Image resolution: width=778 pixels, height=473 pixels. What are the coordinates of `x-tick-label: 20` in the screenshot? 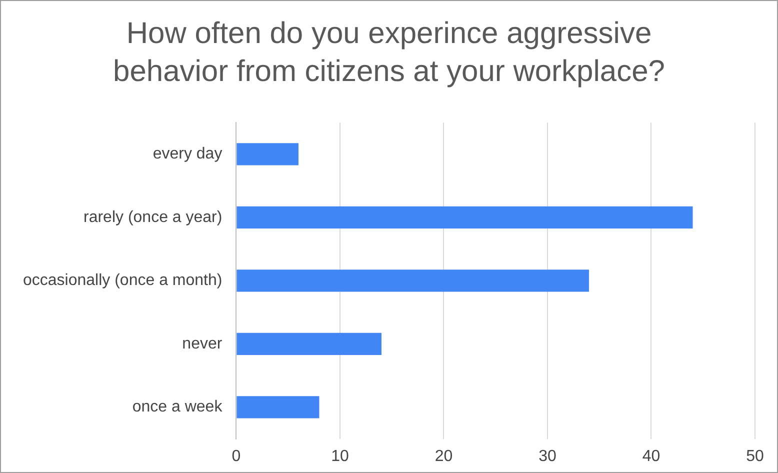 It's located at (443, 456).